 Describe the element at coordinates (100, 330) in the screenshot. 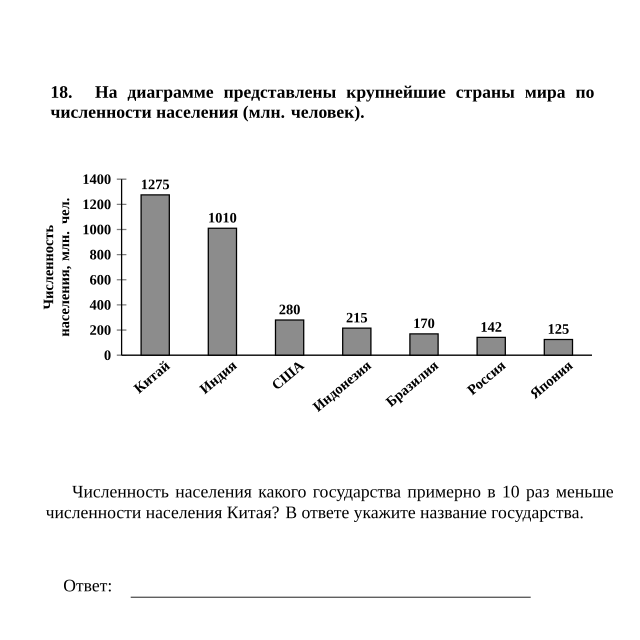

I see `y-tick-label: 200` at that location.